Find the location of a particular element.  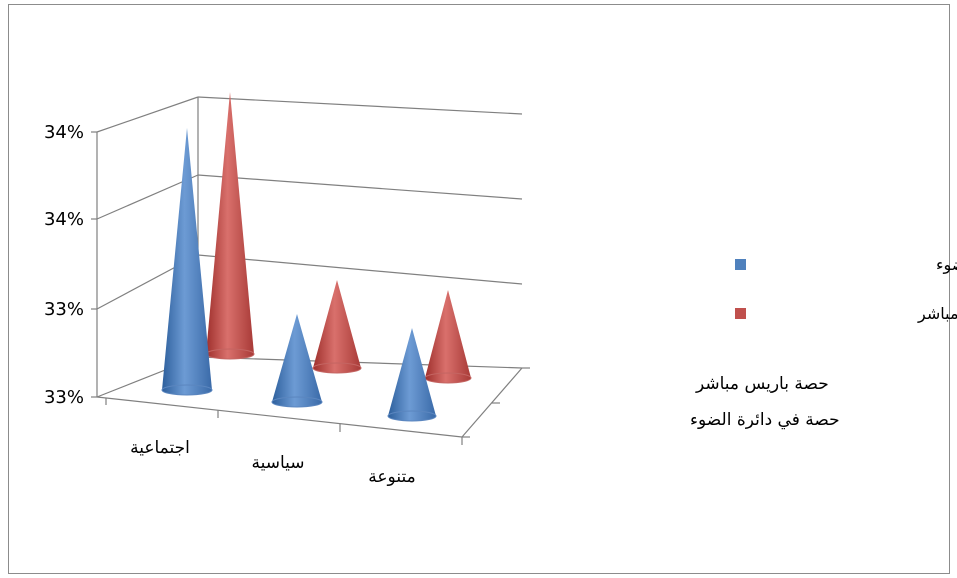

legend-entry: حصة في دائرة الضوء is located at coordinates (846, 265).